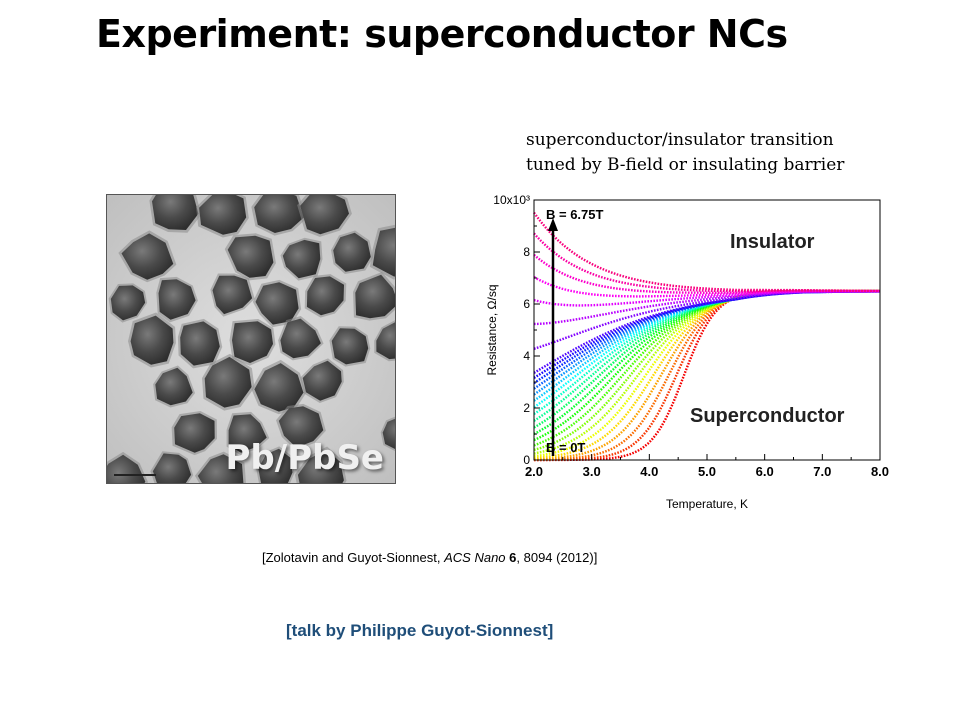 The image size is (960, 720). Describe the element at coordinates (592, 471) in the screenshot. I see `x-tick-label: 3.0` at that location.